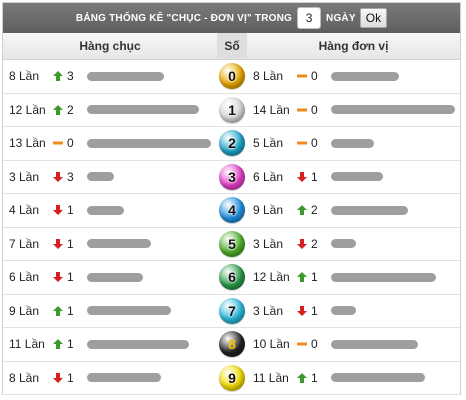  I want to click on digit-number: 9, so click(232, 377).